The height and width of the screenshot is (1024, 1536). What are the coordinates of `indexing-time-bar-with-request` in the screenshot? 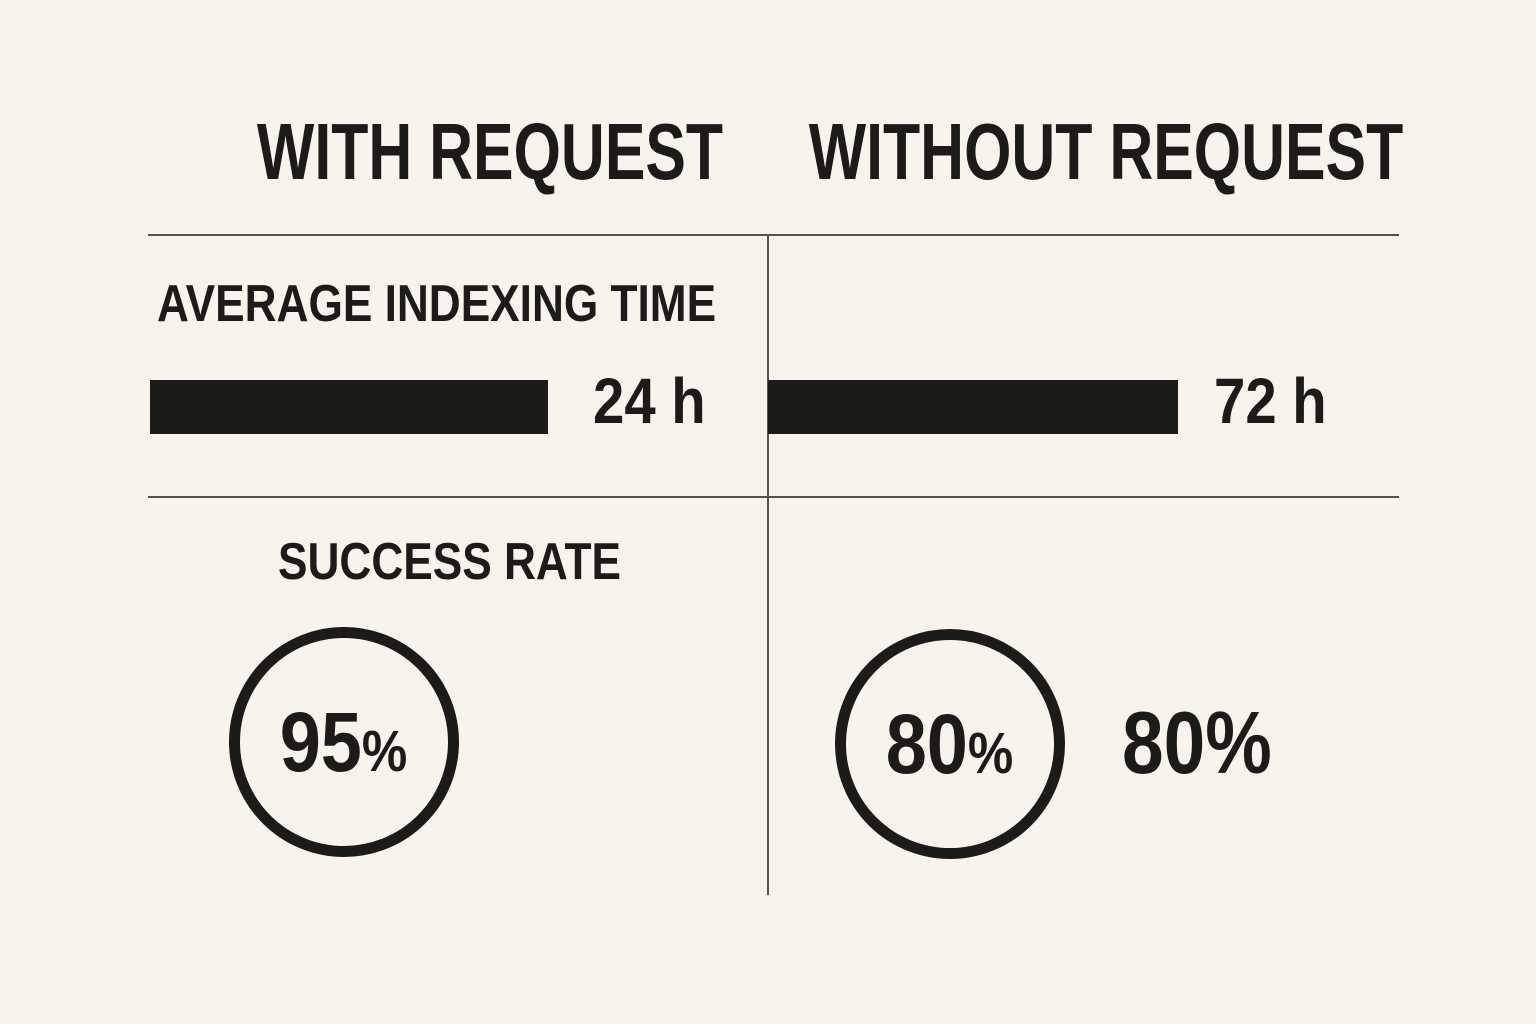 It's located at (349, 407).